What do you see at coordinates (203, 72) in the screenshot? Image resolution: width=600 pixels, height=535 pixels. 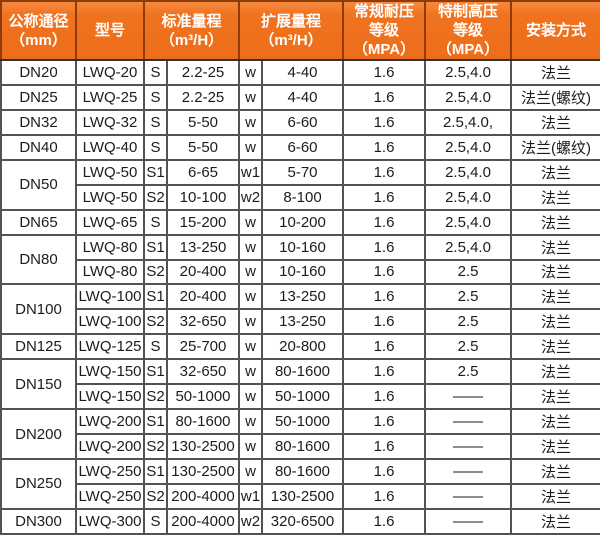 I see `cell-std-range: 2.2-25` at bounding box center [203, 72].